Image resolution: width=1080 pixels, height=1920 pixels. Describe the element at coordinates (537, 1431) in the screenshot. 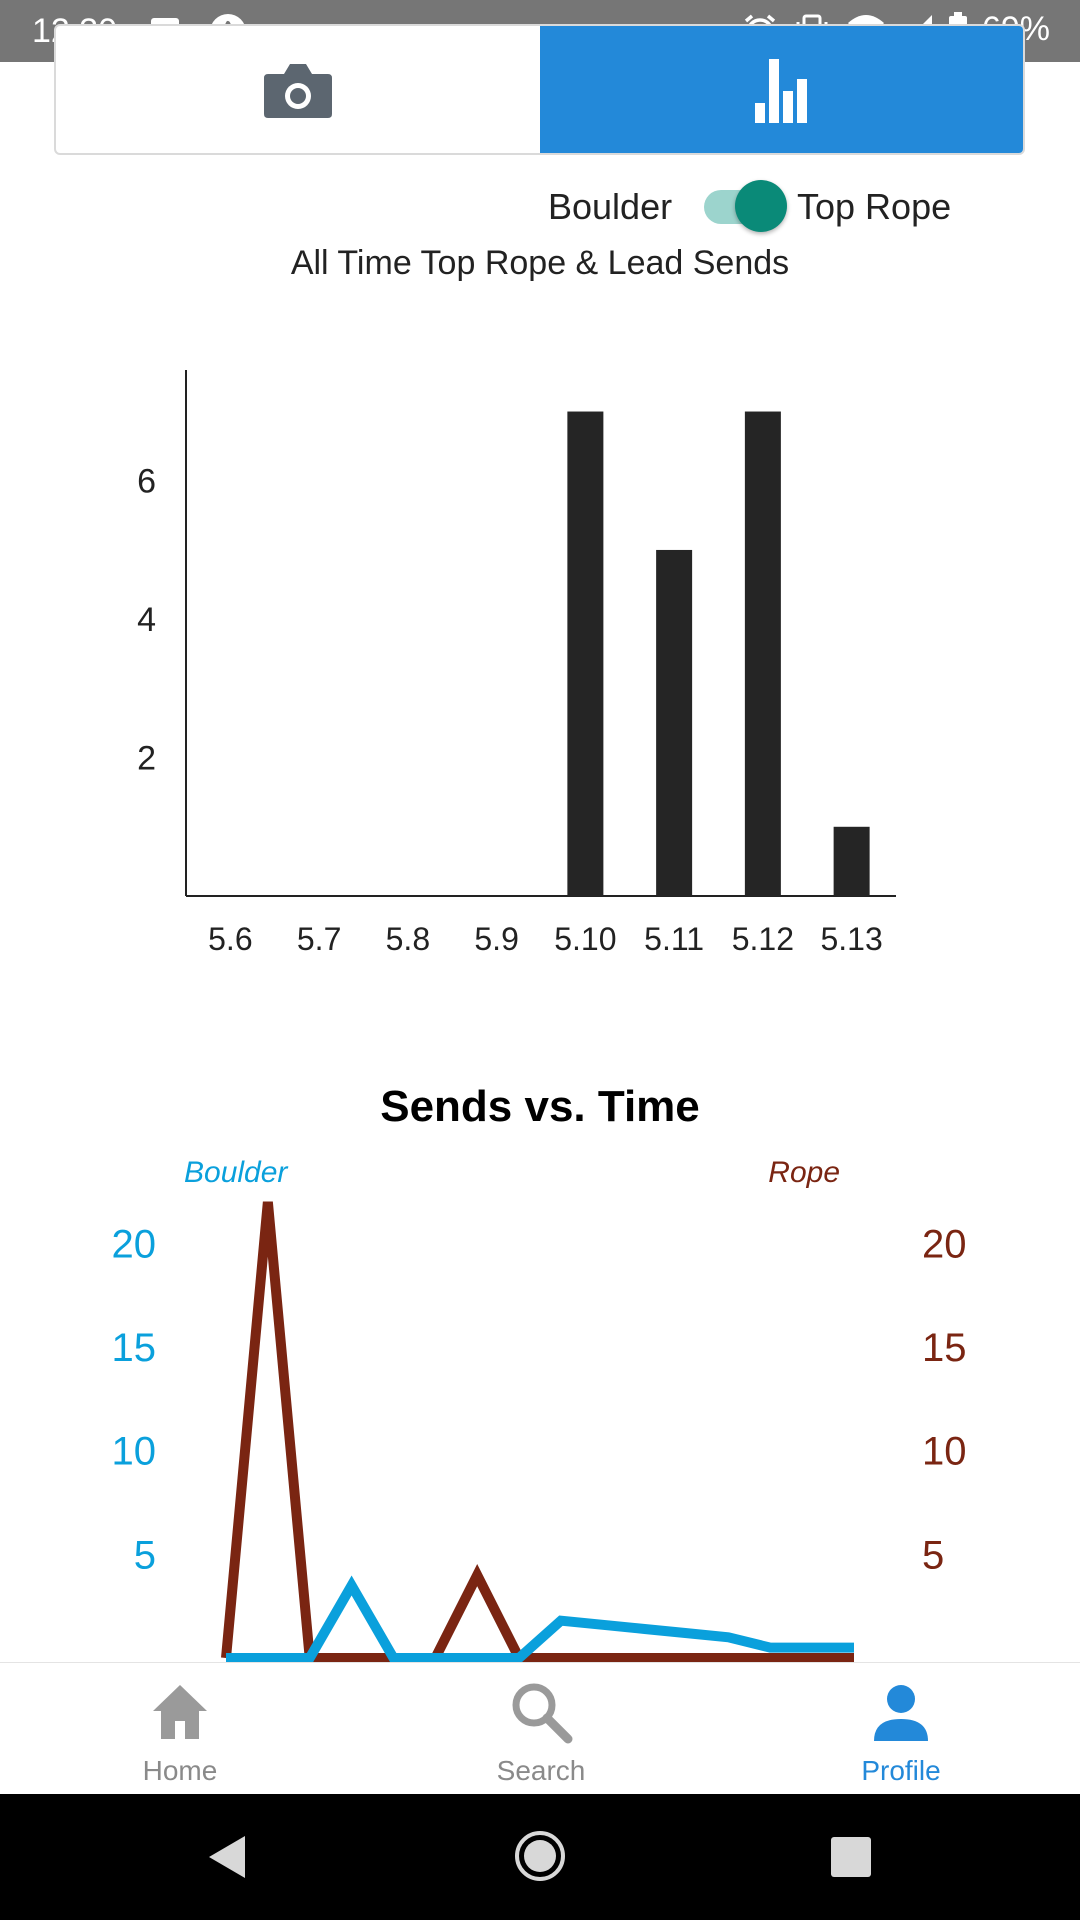

I see `series-line-rope` at that location.